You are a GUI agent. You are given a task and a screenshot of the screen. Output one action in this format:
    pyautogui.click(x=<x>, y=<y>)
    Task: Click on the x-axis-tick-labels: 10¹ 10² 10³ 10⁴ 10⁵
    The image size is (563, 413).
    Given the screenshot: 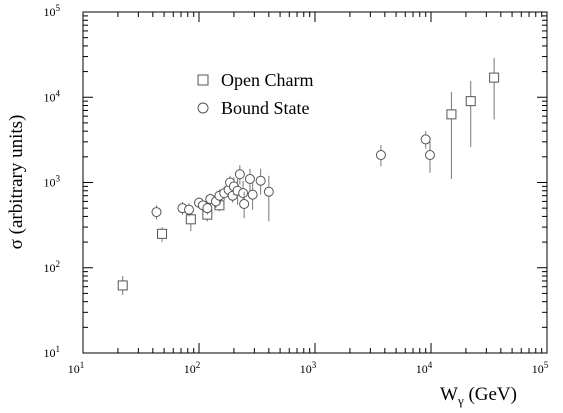 What is the action you would take?
    pyautogui.click(x=308, y=368)
    